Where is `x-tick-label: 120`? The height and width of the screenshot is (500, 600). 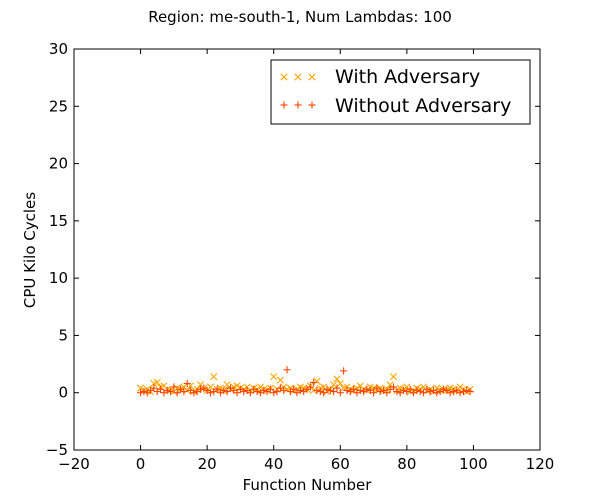
x-tick-label: 120 is located at coordinates (540, 464).